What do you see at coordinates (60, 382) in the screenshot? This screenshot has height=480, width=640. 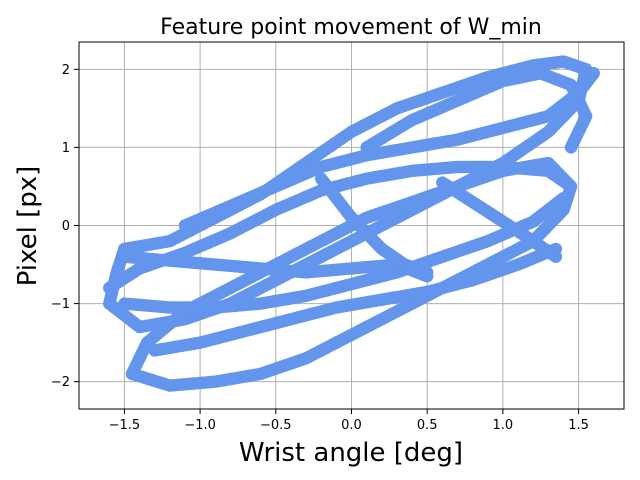 I see `y-tick-label: −2` at bounding box center [60, 382].